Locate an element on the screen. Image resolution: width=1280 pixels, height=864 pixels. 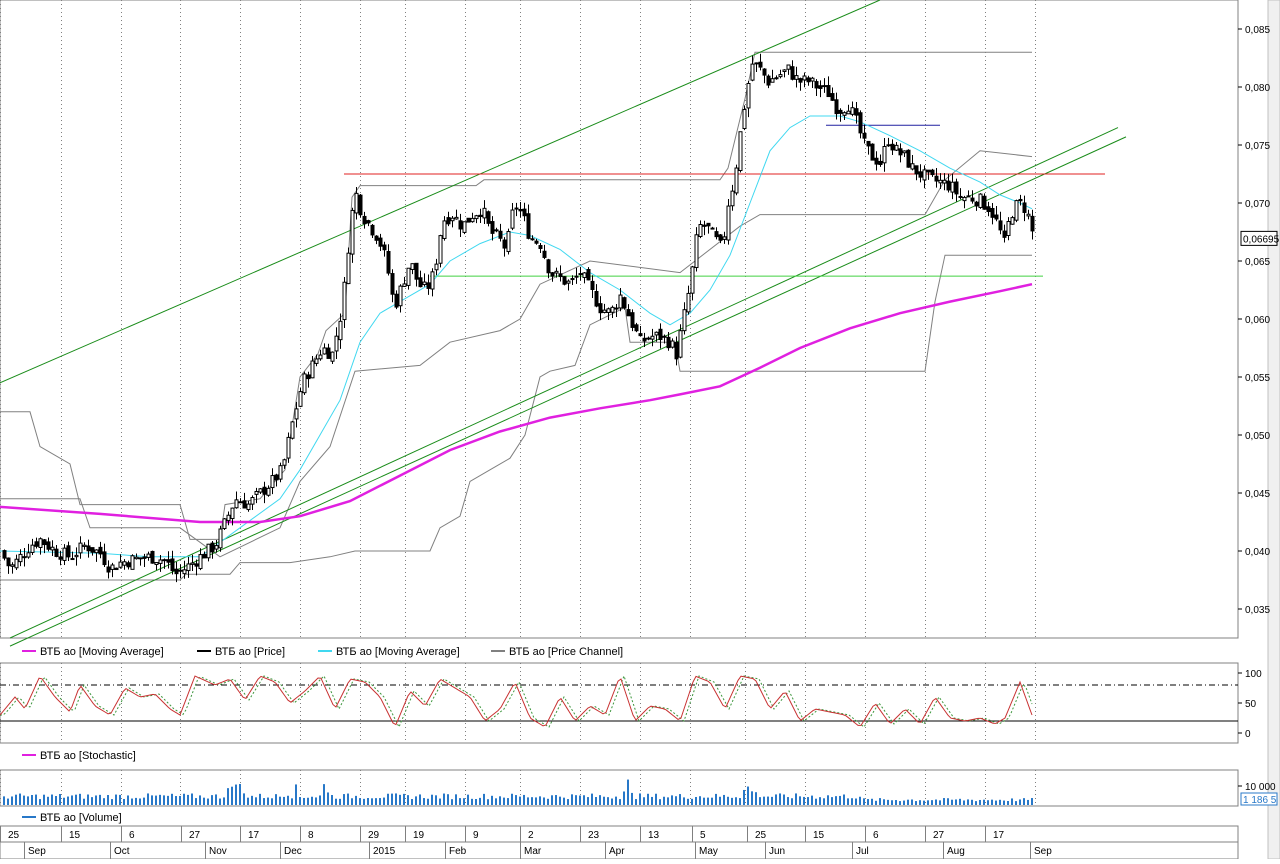
volume-y-tick-label: 10 000 is located at coordinates (1260, 787).